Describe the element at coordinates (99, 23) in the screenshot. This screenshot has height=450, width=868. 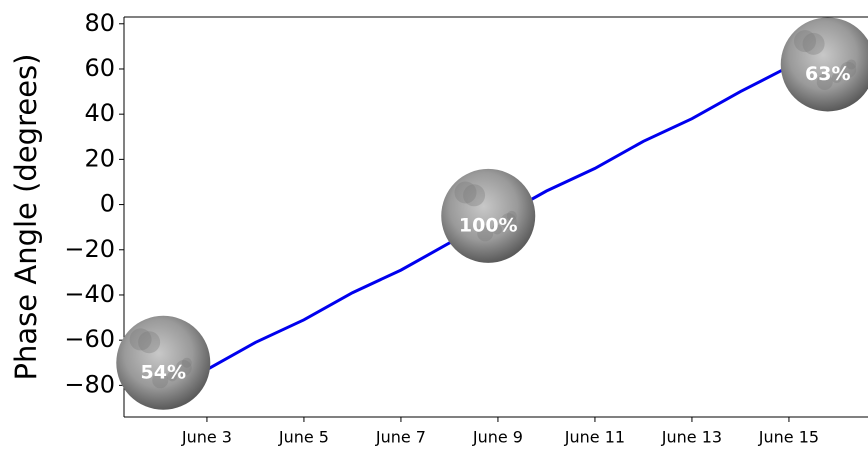
I see `y-tick-label: 80` at that location.